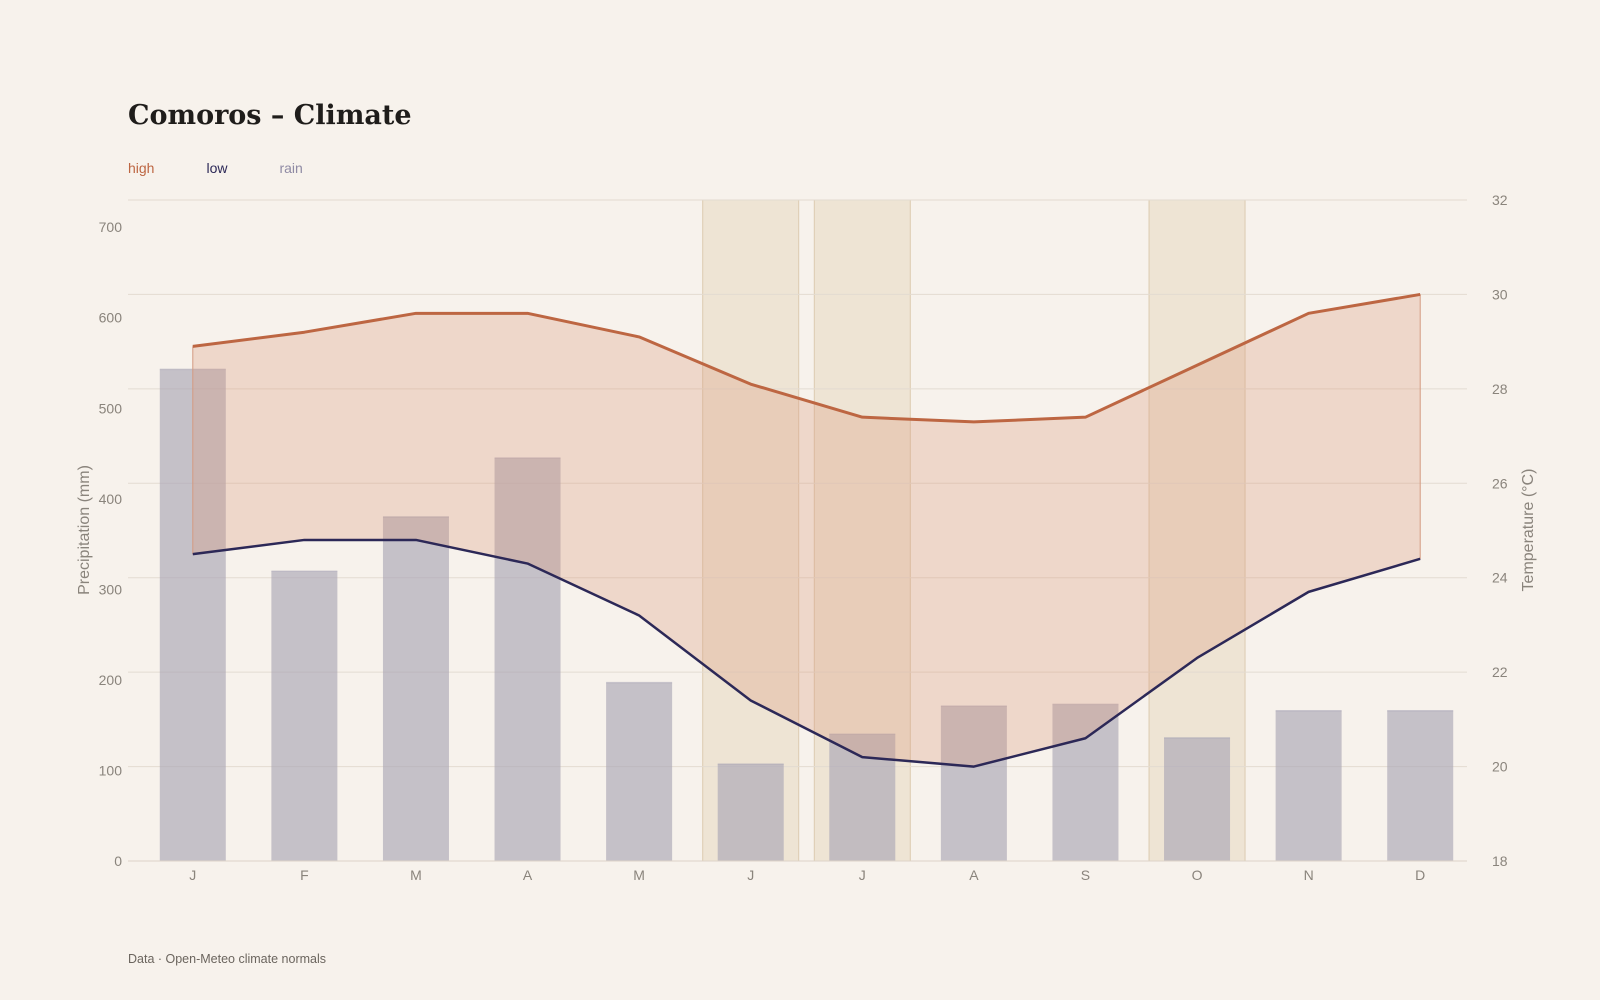 The height and width of the screenshot is (1000, 1600). I want to click on y-right-tick-label: 22, so click(1500, 672).